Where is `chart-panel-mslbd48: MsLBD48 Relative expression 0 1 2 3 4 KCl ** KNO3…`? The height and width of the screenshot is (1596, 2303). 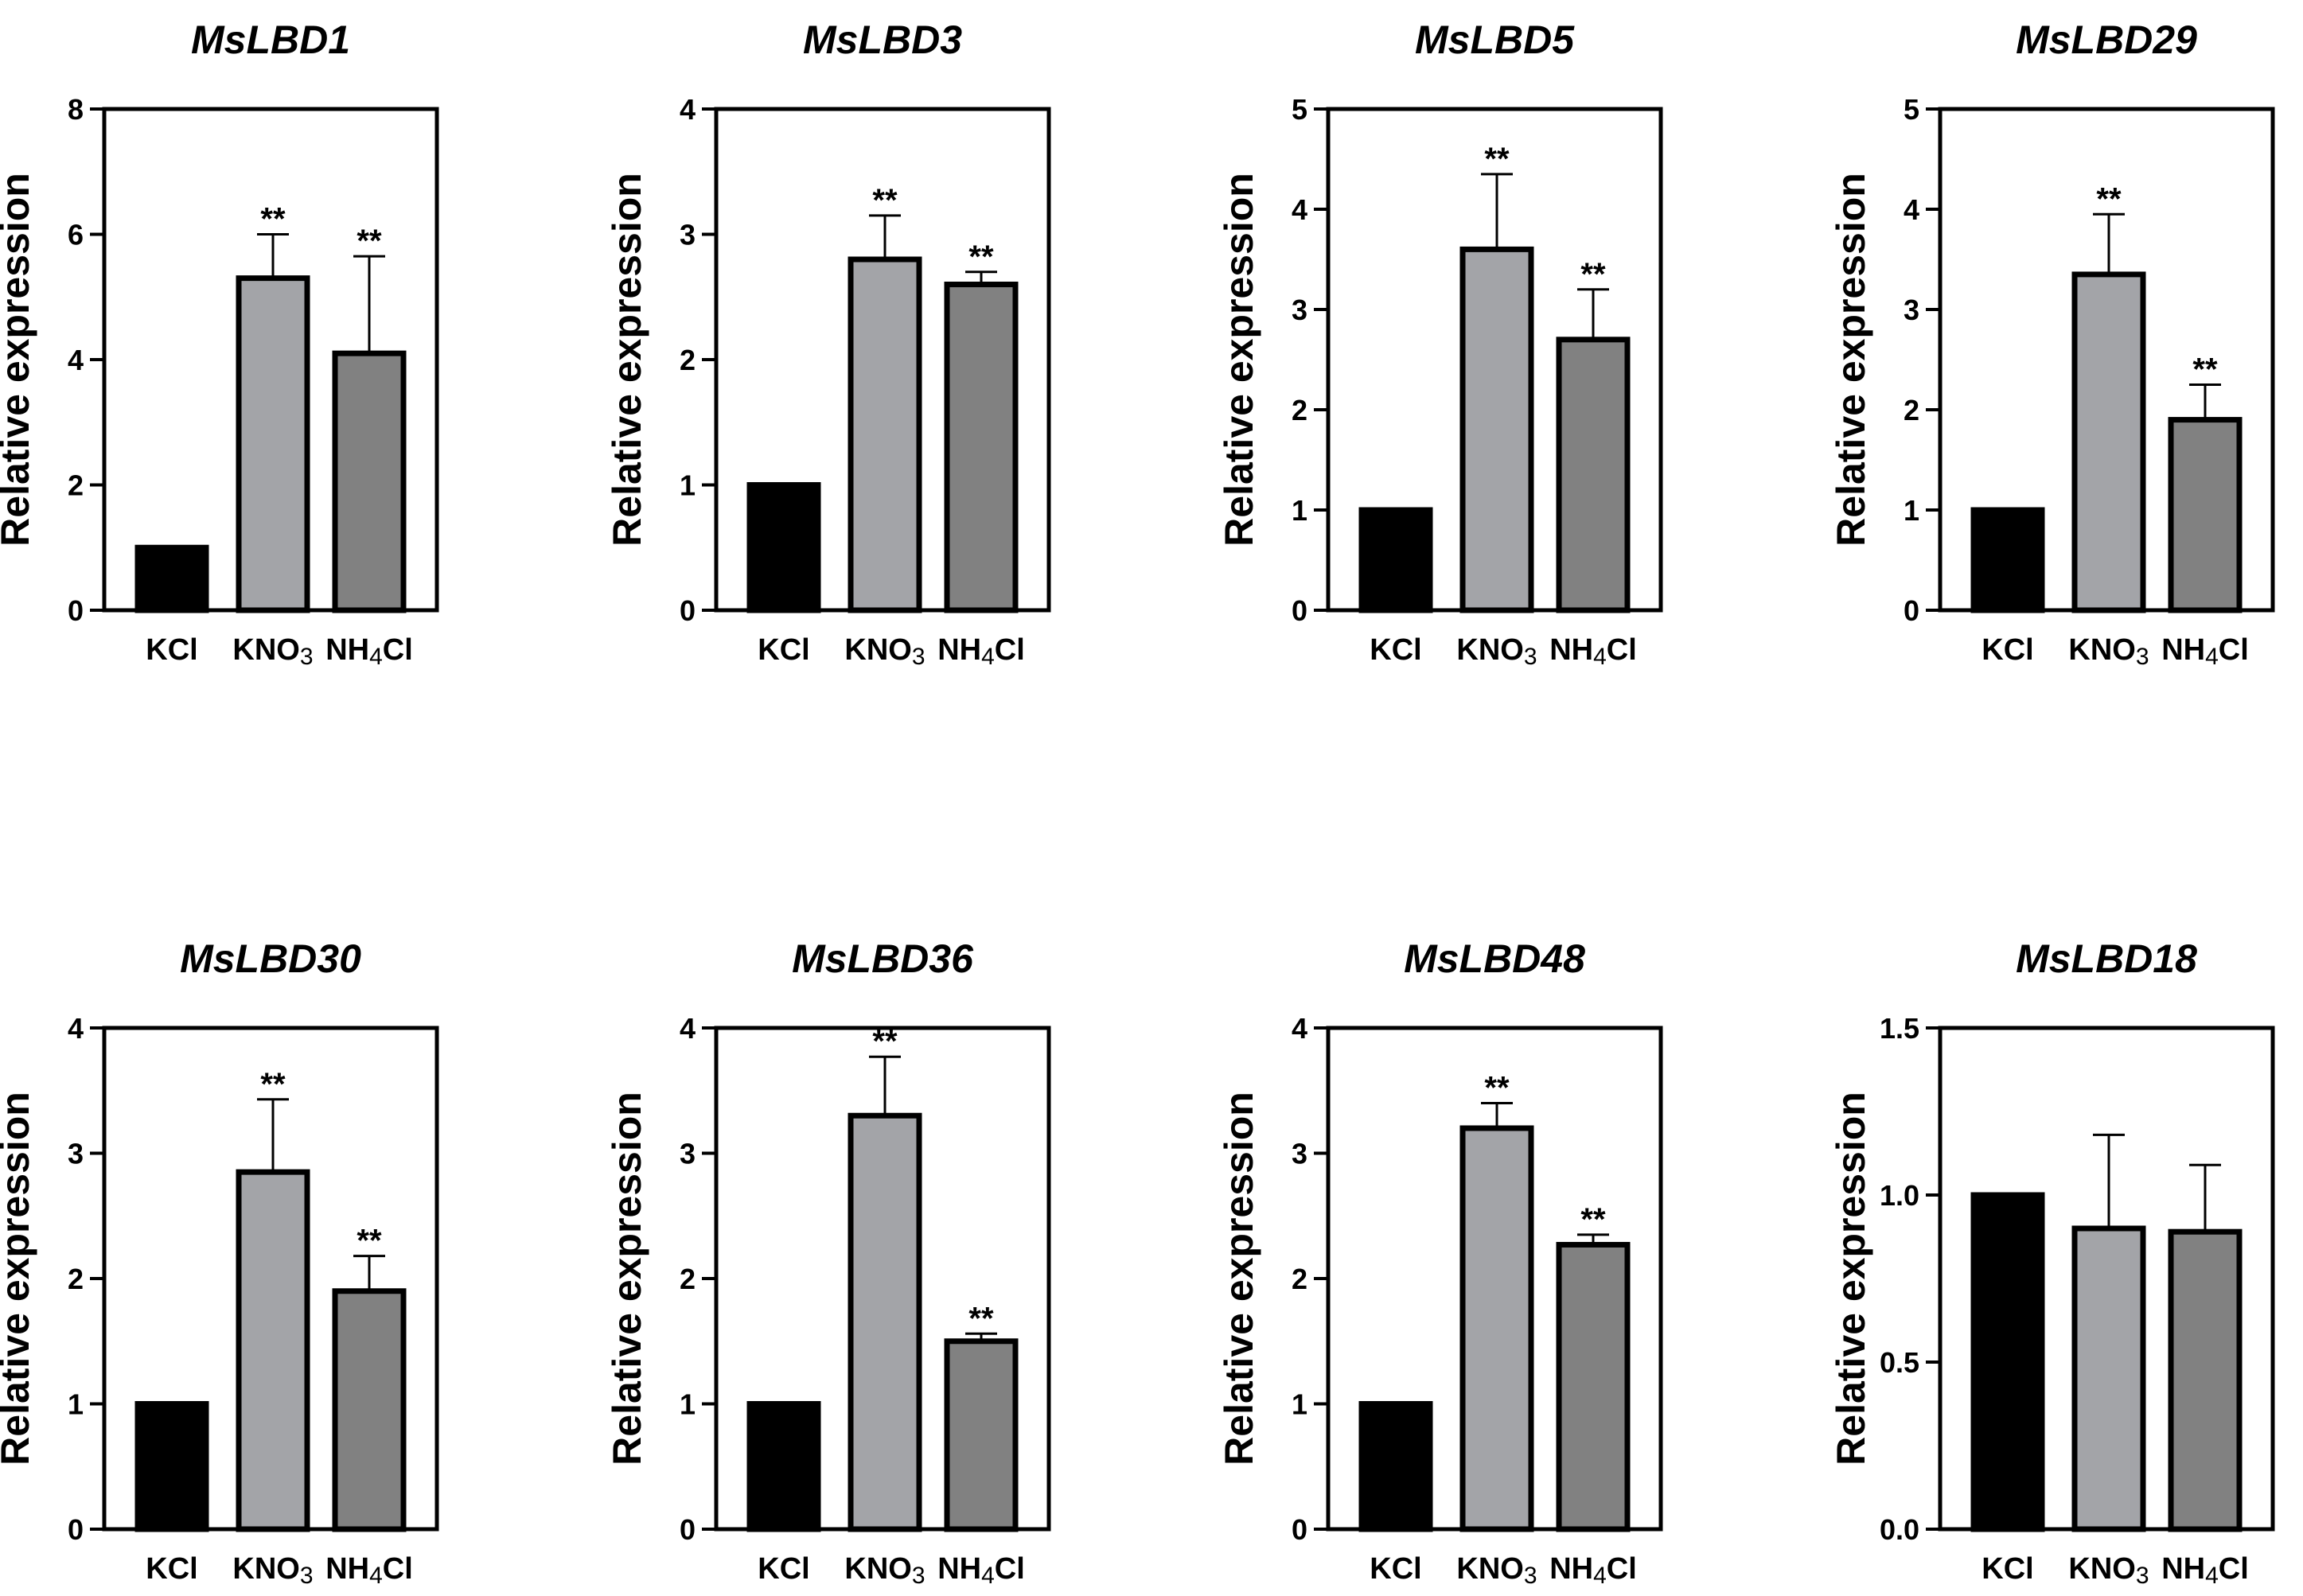
chart-panel-mslbd48: MsLBD48 Relative expression 0 1 2 3 4 KCl ** KNO3… is located at coordinates (1440, 1262).